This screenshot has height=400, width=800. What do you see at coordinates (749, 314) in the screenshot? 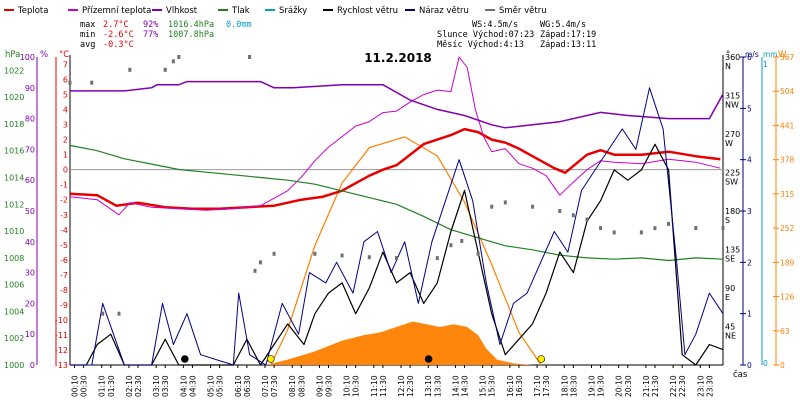
I see `ms-tick: 1` at bounding box center [749, 314].